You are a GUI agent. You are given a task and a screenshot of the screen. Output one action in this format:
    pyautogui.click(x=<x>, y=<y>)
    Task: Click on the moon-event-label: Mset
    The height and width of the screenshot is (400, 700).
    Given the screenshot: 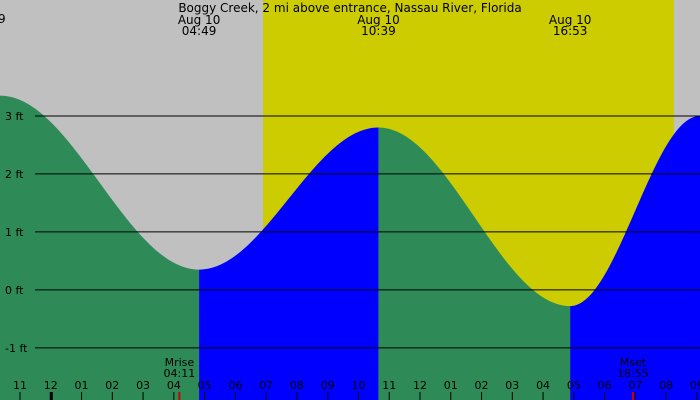 What is the action you would take?
    pyautogui.click(x=633, y=362)
    